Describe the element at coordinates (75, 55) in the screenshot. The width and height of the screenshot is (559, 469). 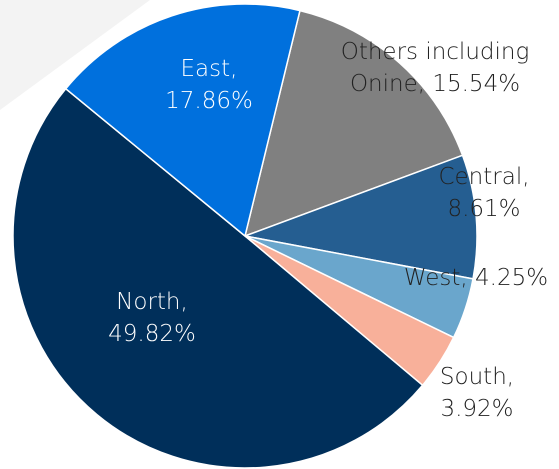
I see `background-shape` at that location.